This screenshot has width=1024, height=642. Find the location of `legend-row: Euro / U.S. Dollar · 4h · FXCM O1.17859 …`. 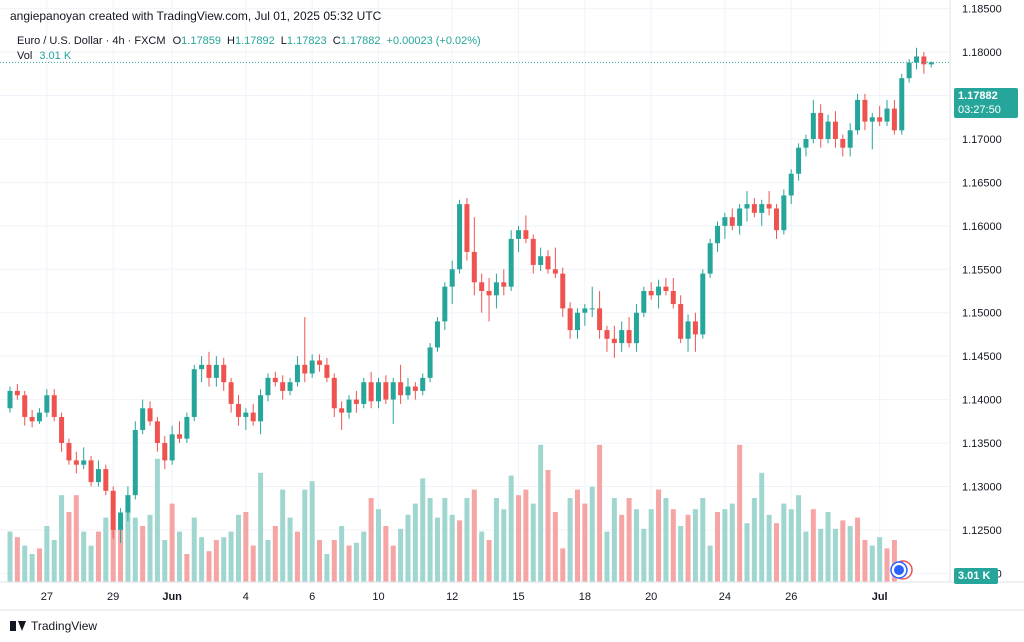

legend-row: Euro / U.S. Dollar · 4h · FXCM O1.17859 … is located at coordinates (249, 41).